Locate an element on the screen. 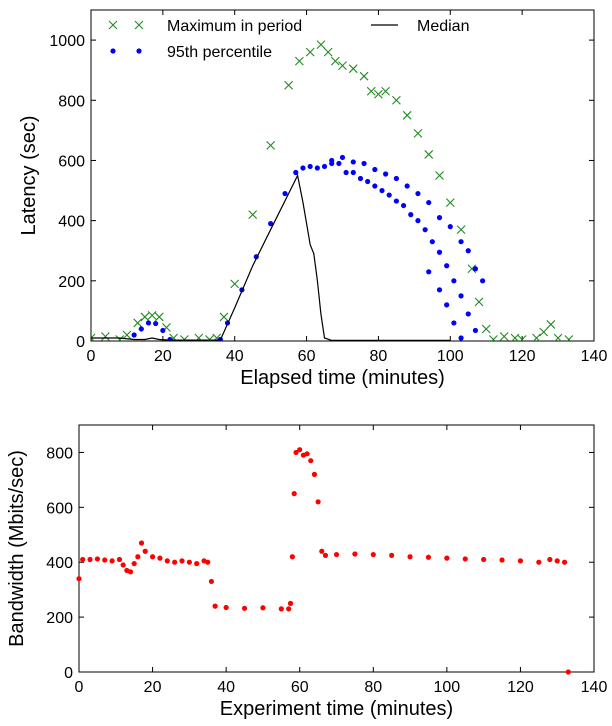 This screenshot has height=726, width=612. bandwidth-y-axis-label: Bandwidth (Mbits/sec) is located at coordinates (17, 548).